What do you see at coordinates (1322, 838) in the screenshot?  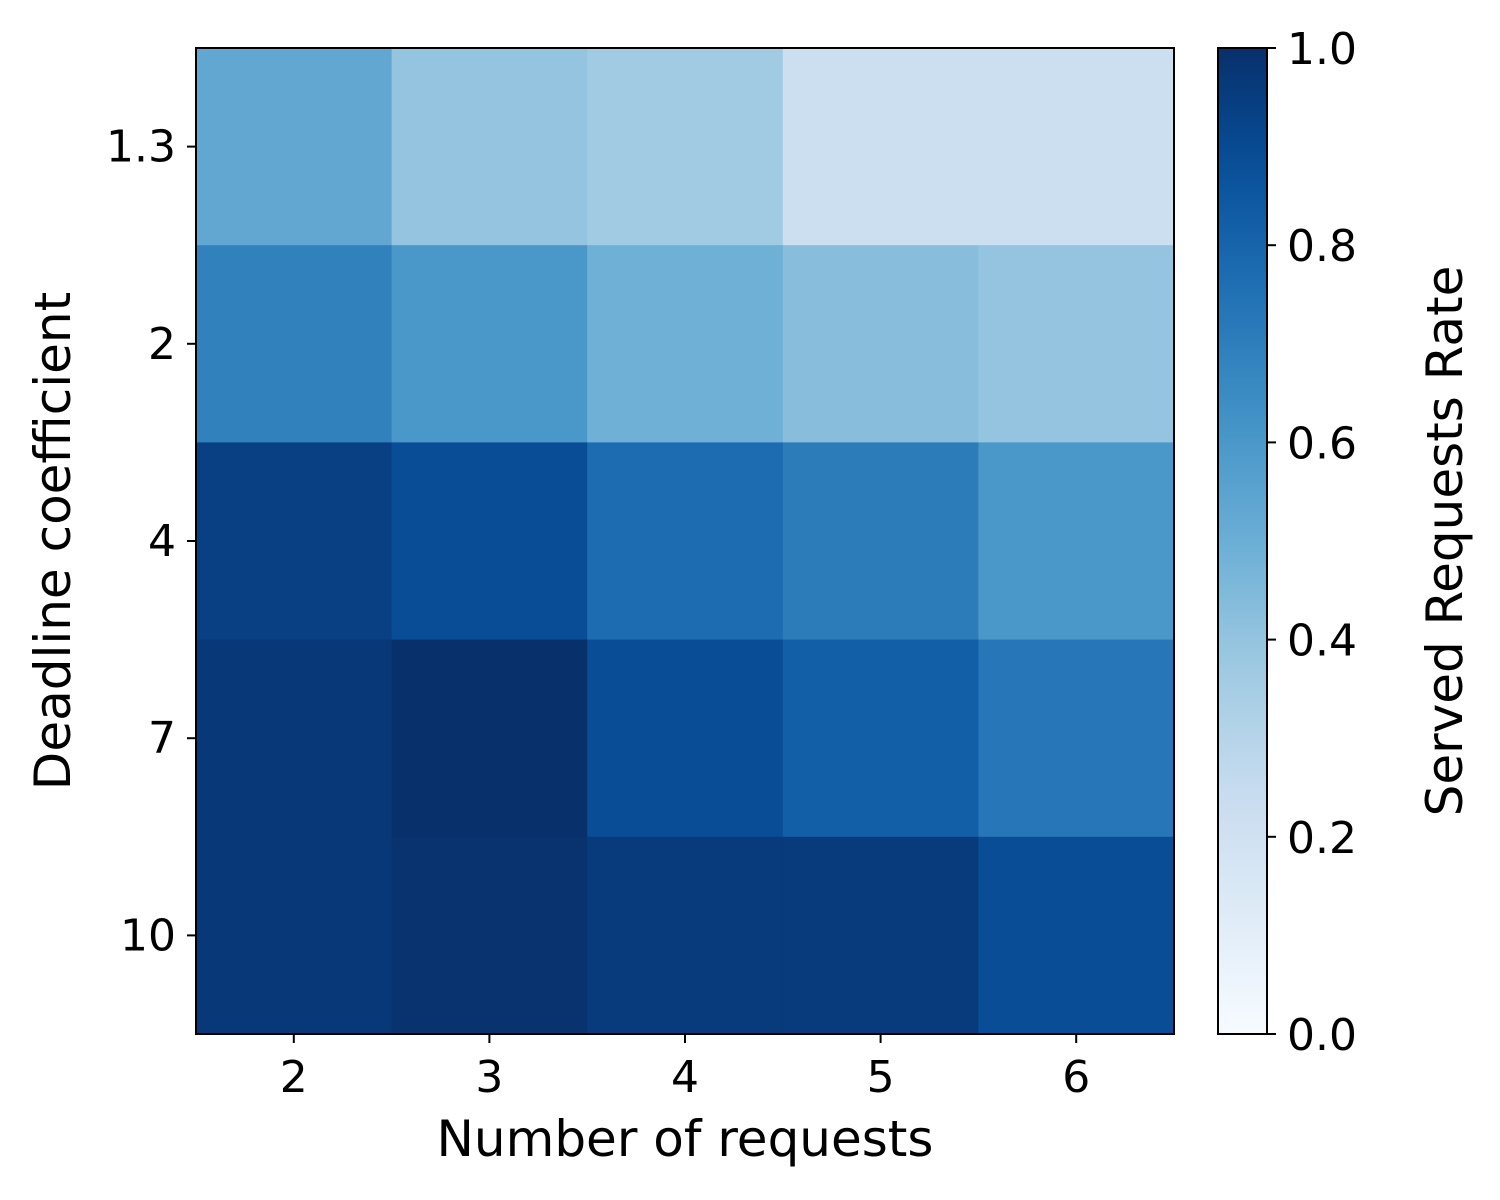 I see `colorbar-tick-label: 0.2` at bounding box center [1322, 838].